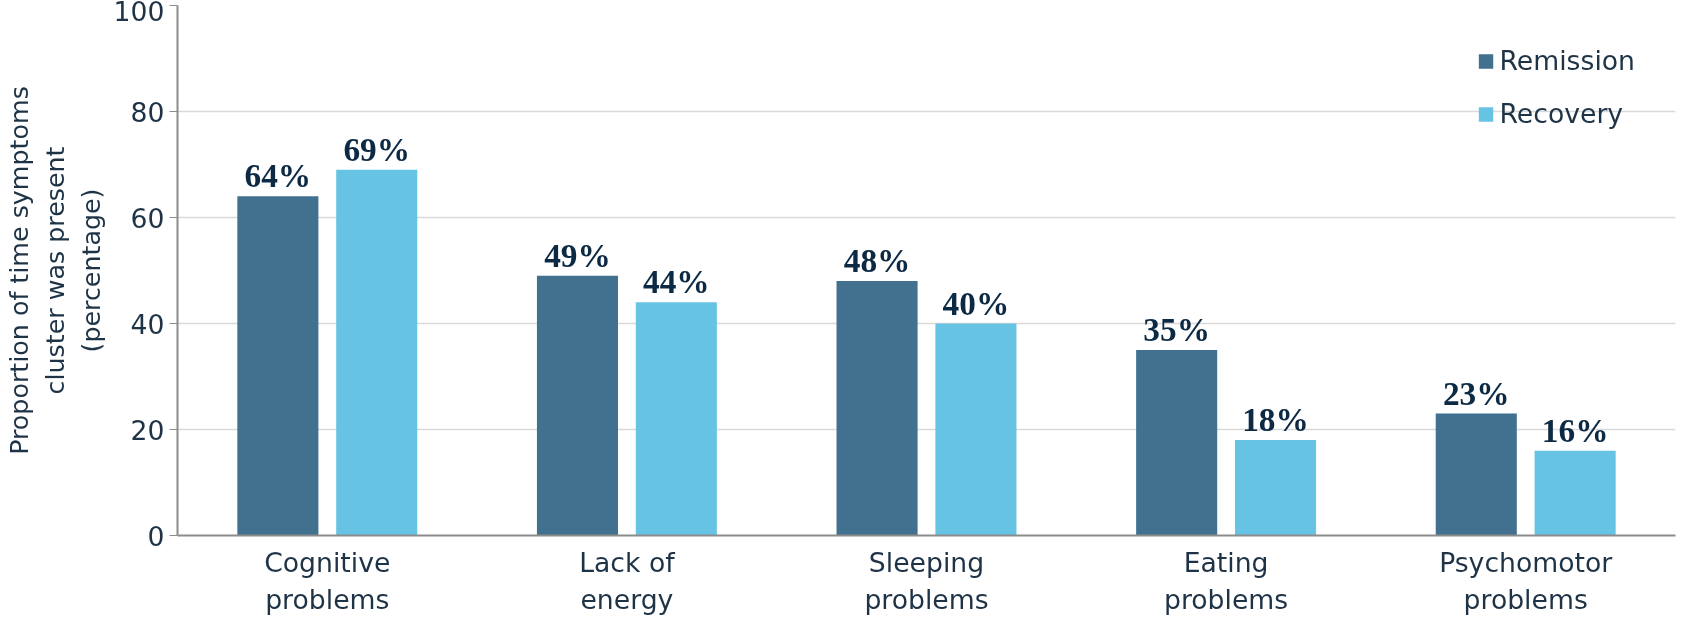 The width and height of the screenshot is (1686, 630). What do you see at coordinates (147, 218) in the screenshot?
I see `y-tick-label: 60` at bounding box center [147, 218].